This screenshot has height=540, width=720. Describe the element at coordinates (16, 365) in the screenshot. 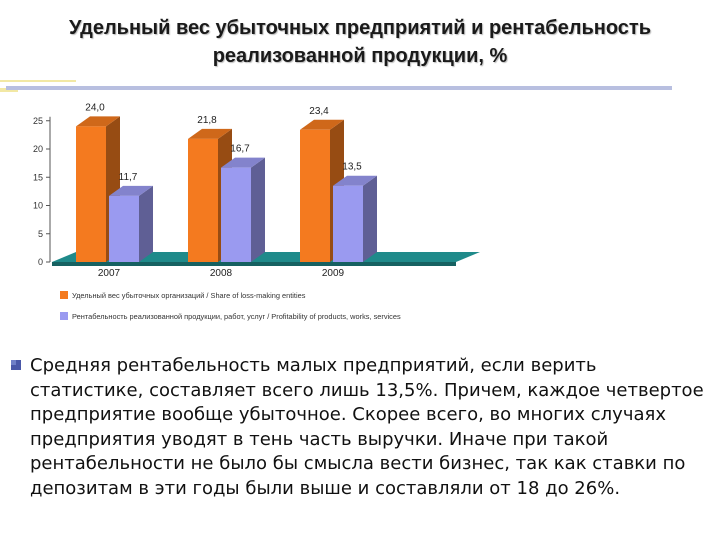

I see `square-bullet-icon` at that location.